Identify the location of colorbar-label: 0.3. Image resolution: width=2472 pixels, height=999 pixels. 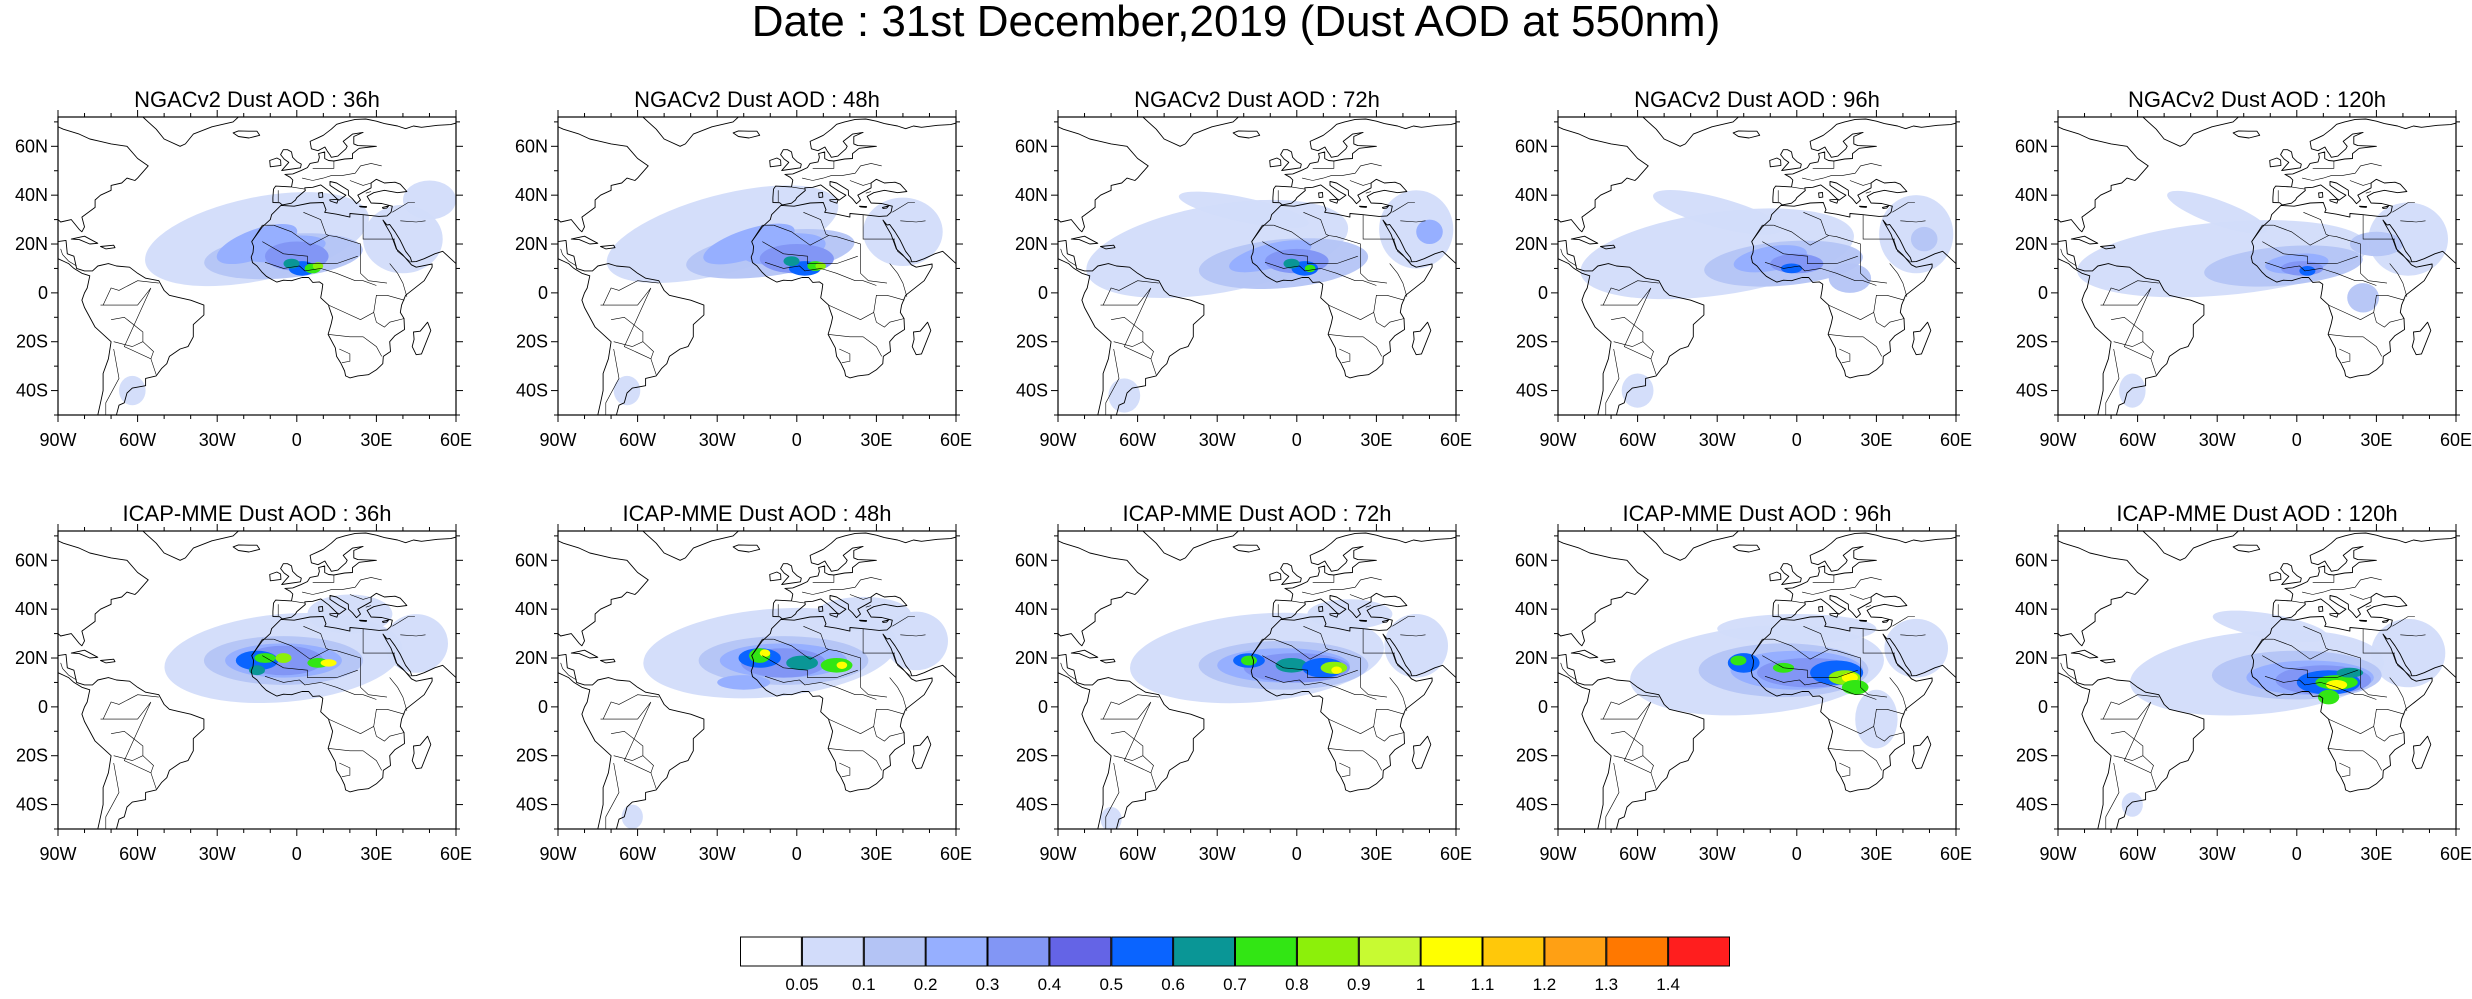
(988, 984).